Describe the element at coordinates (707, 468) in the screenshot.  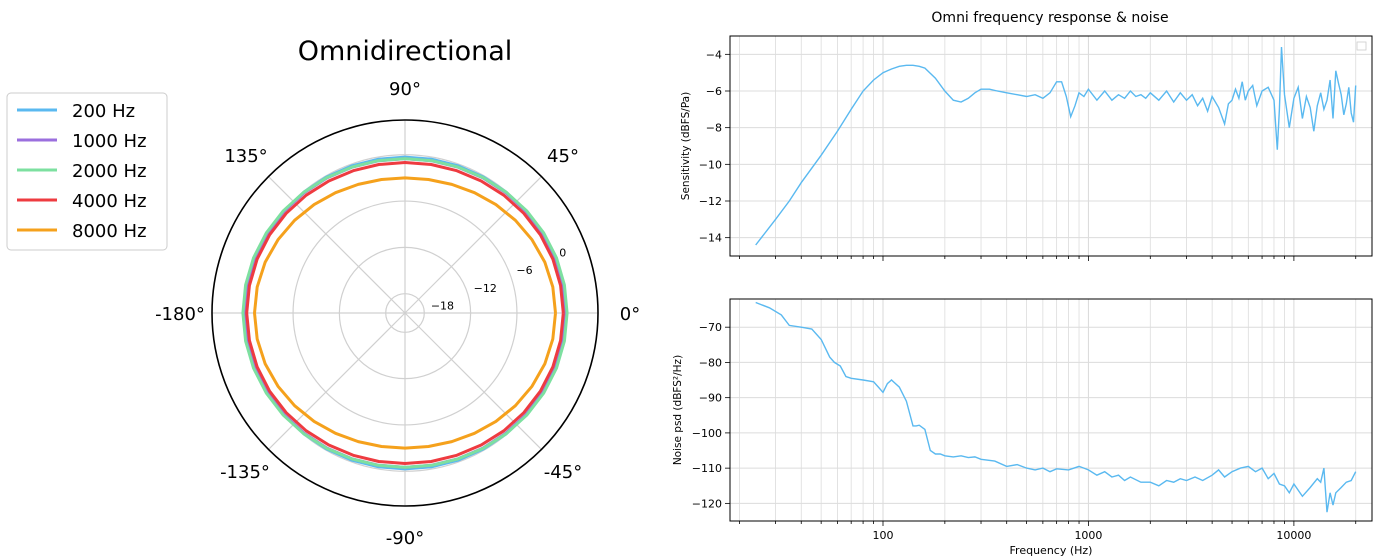
I see `y-tick-label: −110` at that location.